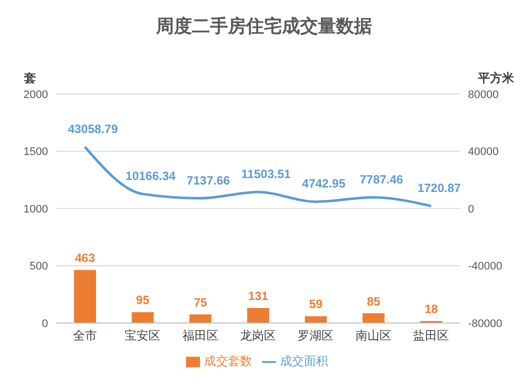 The width and height of the screenshot is (528, 389). I want to click on data-label: 7787.46, so click(382, 179).